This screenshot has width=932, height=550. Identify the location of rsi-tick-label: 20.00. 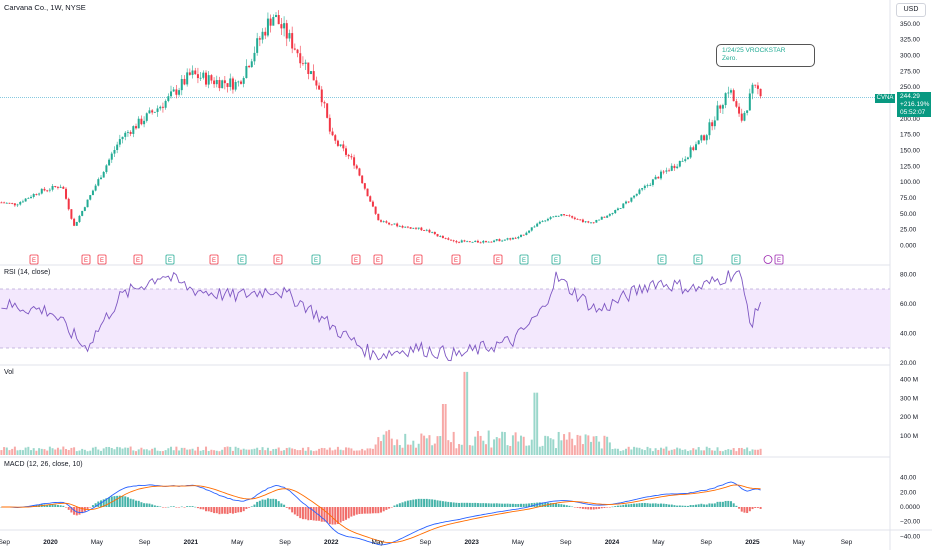
(908, 363).